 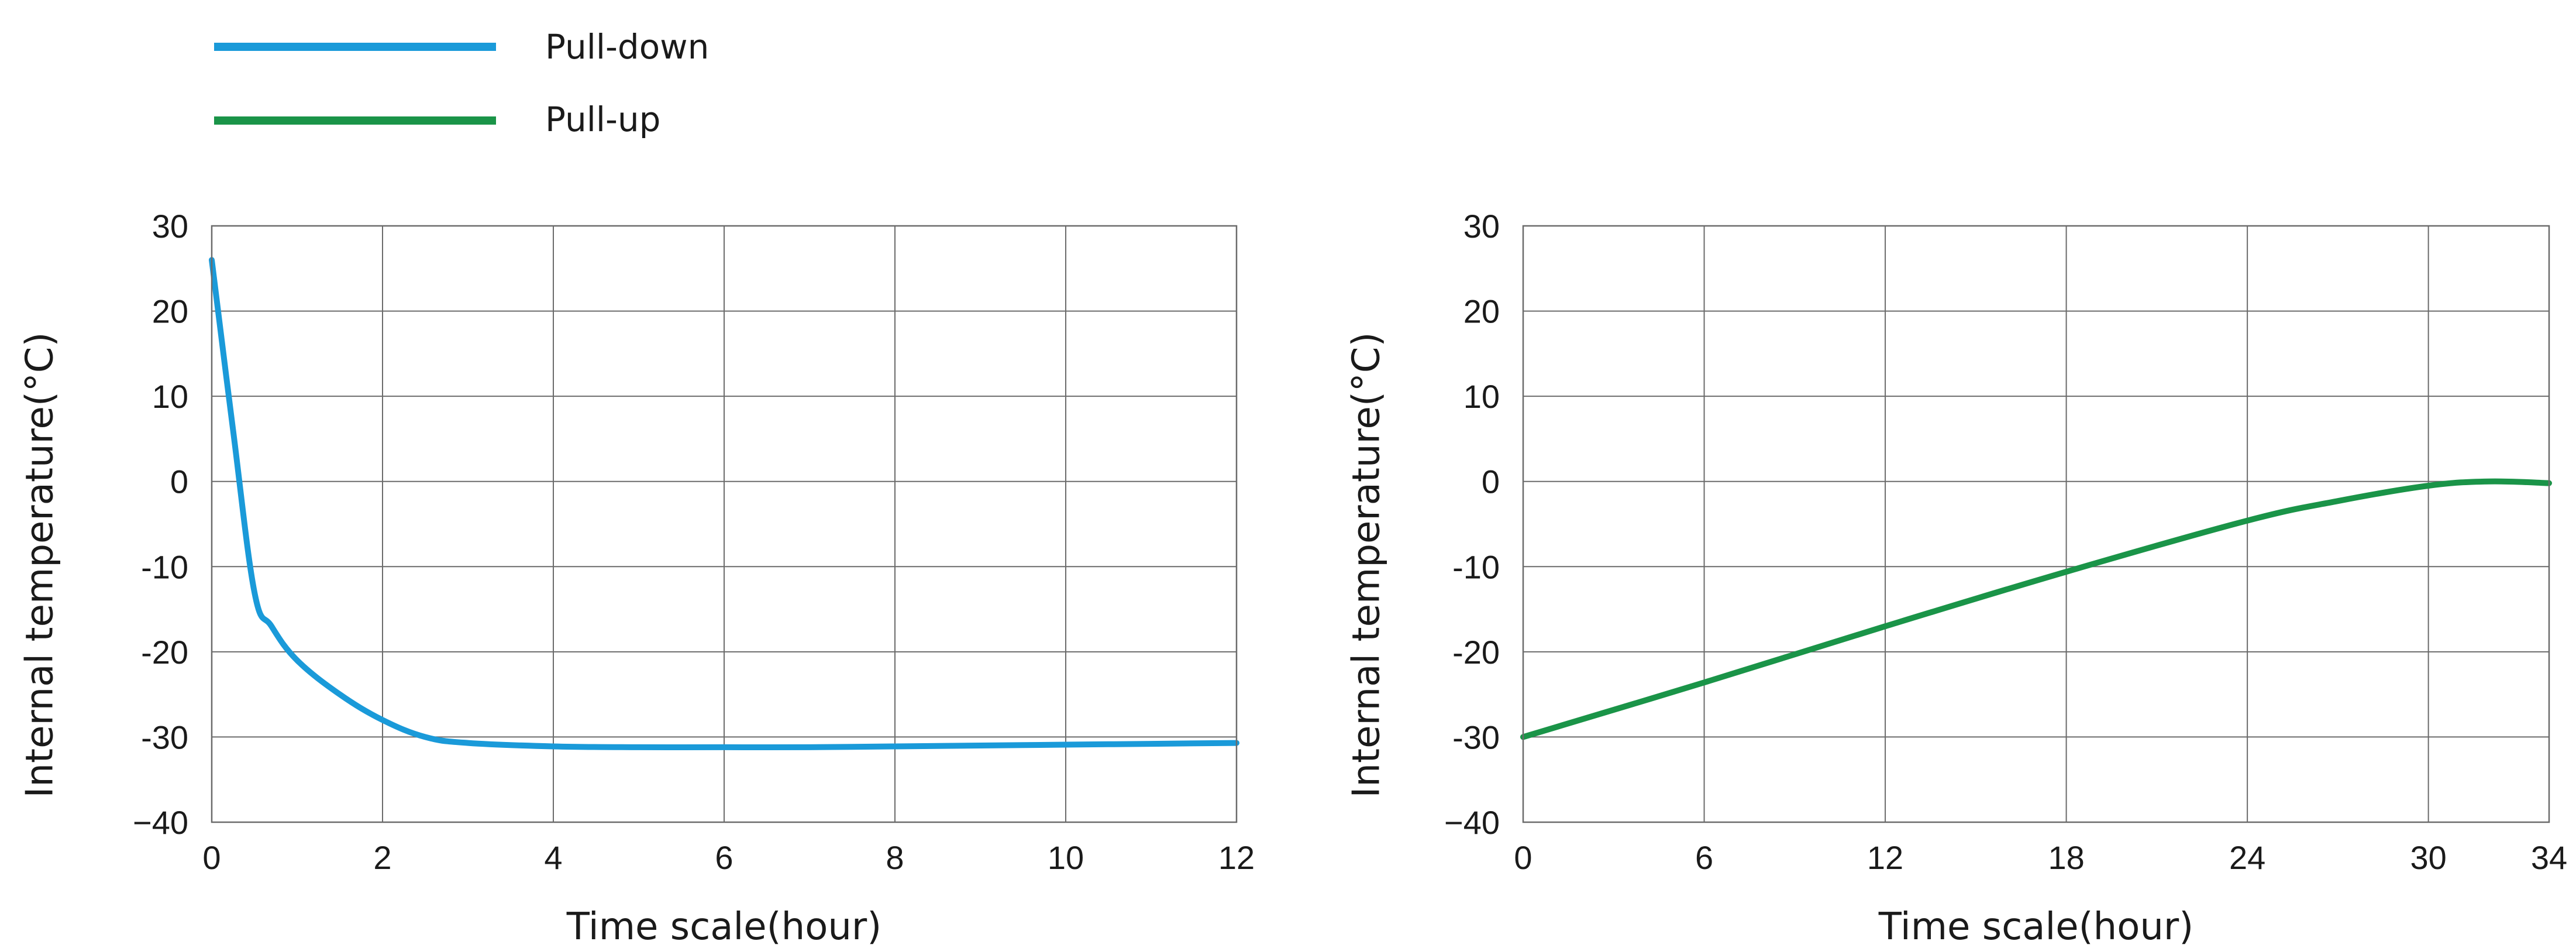 I want to click on x-tick-label: 10, so click(x=1066, y=857).